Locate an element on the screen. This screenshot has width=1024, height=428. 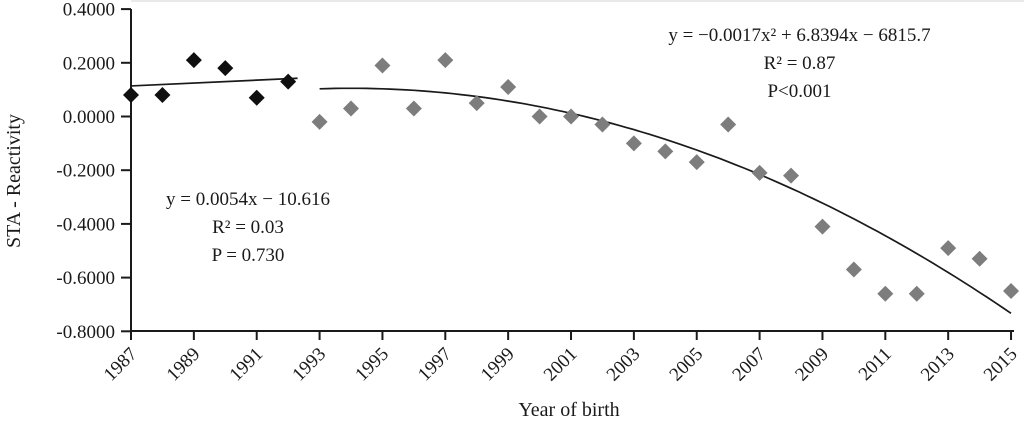
x-tick-label: 2007 is located at coordinates (749, 365).